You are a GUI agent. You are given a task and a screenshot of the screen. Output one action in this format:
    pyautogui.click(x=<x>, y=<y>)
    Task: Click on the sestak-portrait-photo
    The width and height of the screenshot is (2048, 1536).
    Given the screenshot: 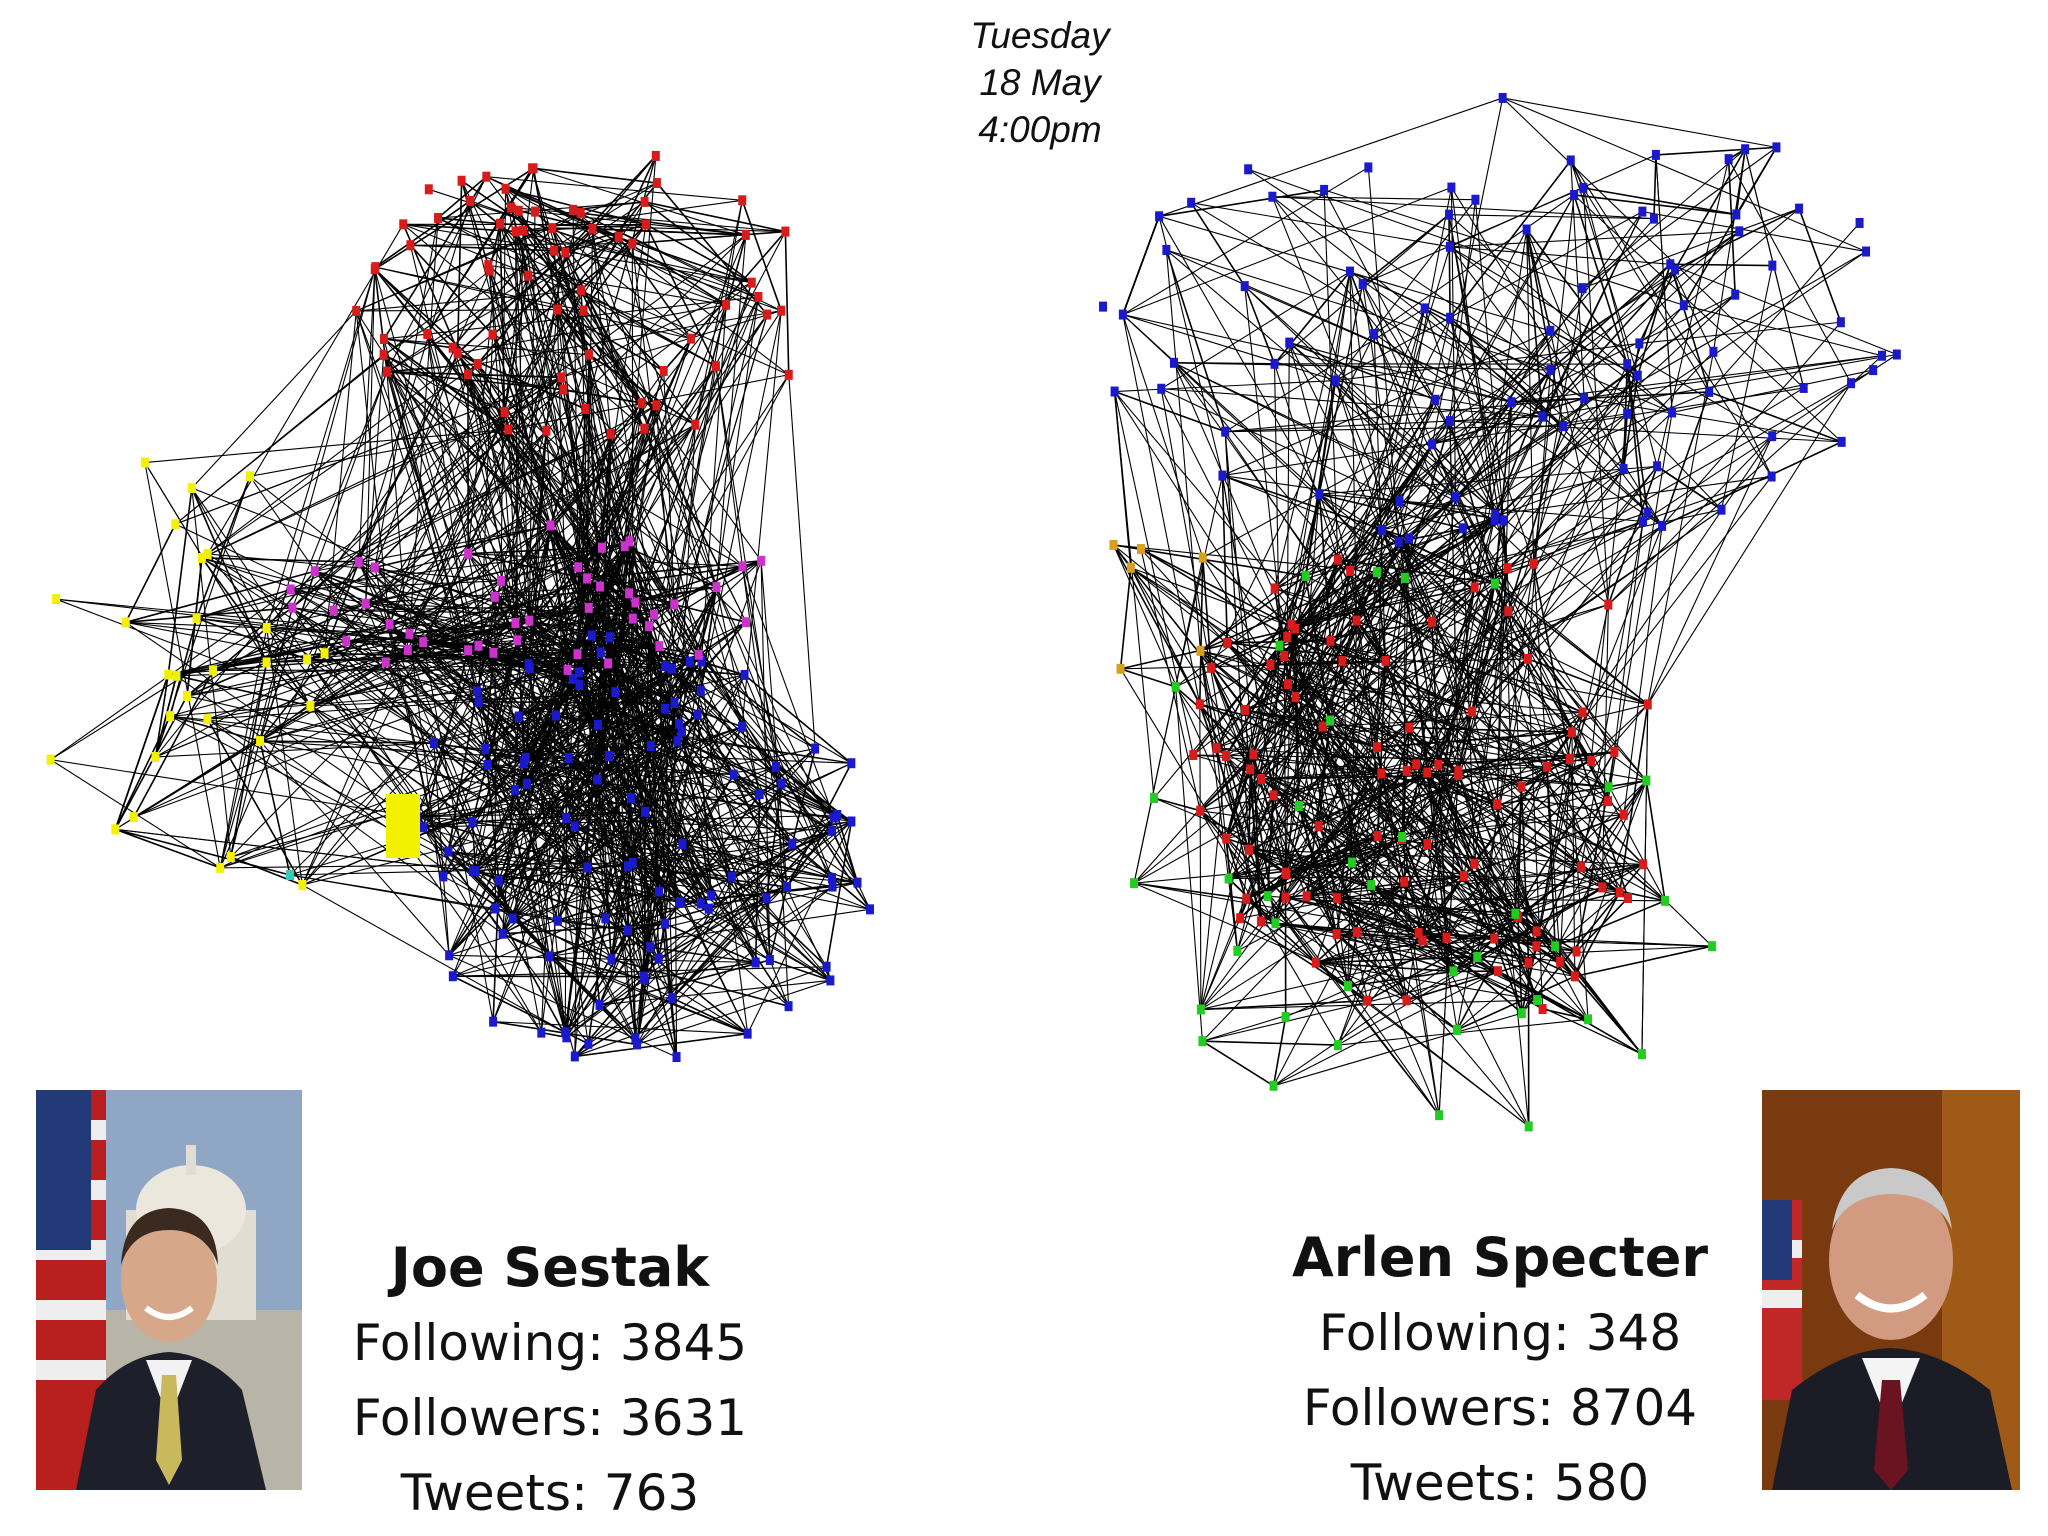 What is the action you would take?
    pyautogui.click(x=169, y=1290)
    